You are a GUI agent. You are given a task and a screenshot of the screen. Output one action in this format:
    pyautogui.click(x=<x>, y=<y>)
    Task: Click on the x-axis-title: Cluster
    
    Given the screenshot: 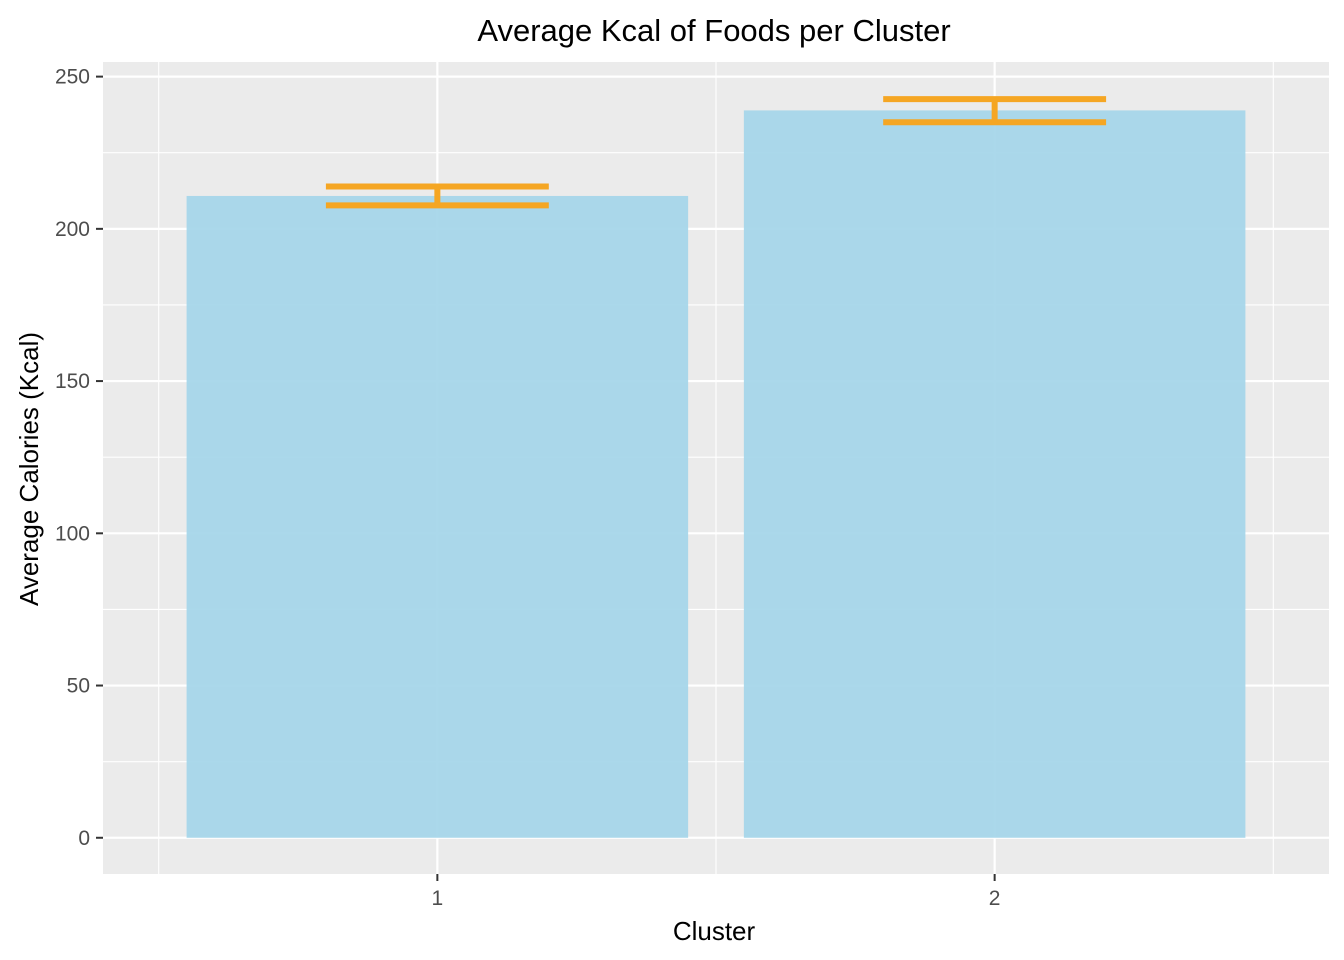 What is the action you would take?
    pyautogui.click(x=714, y=931)
    